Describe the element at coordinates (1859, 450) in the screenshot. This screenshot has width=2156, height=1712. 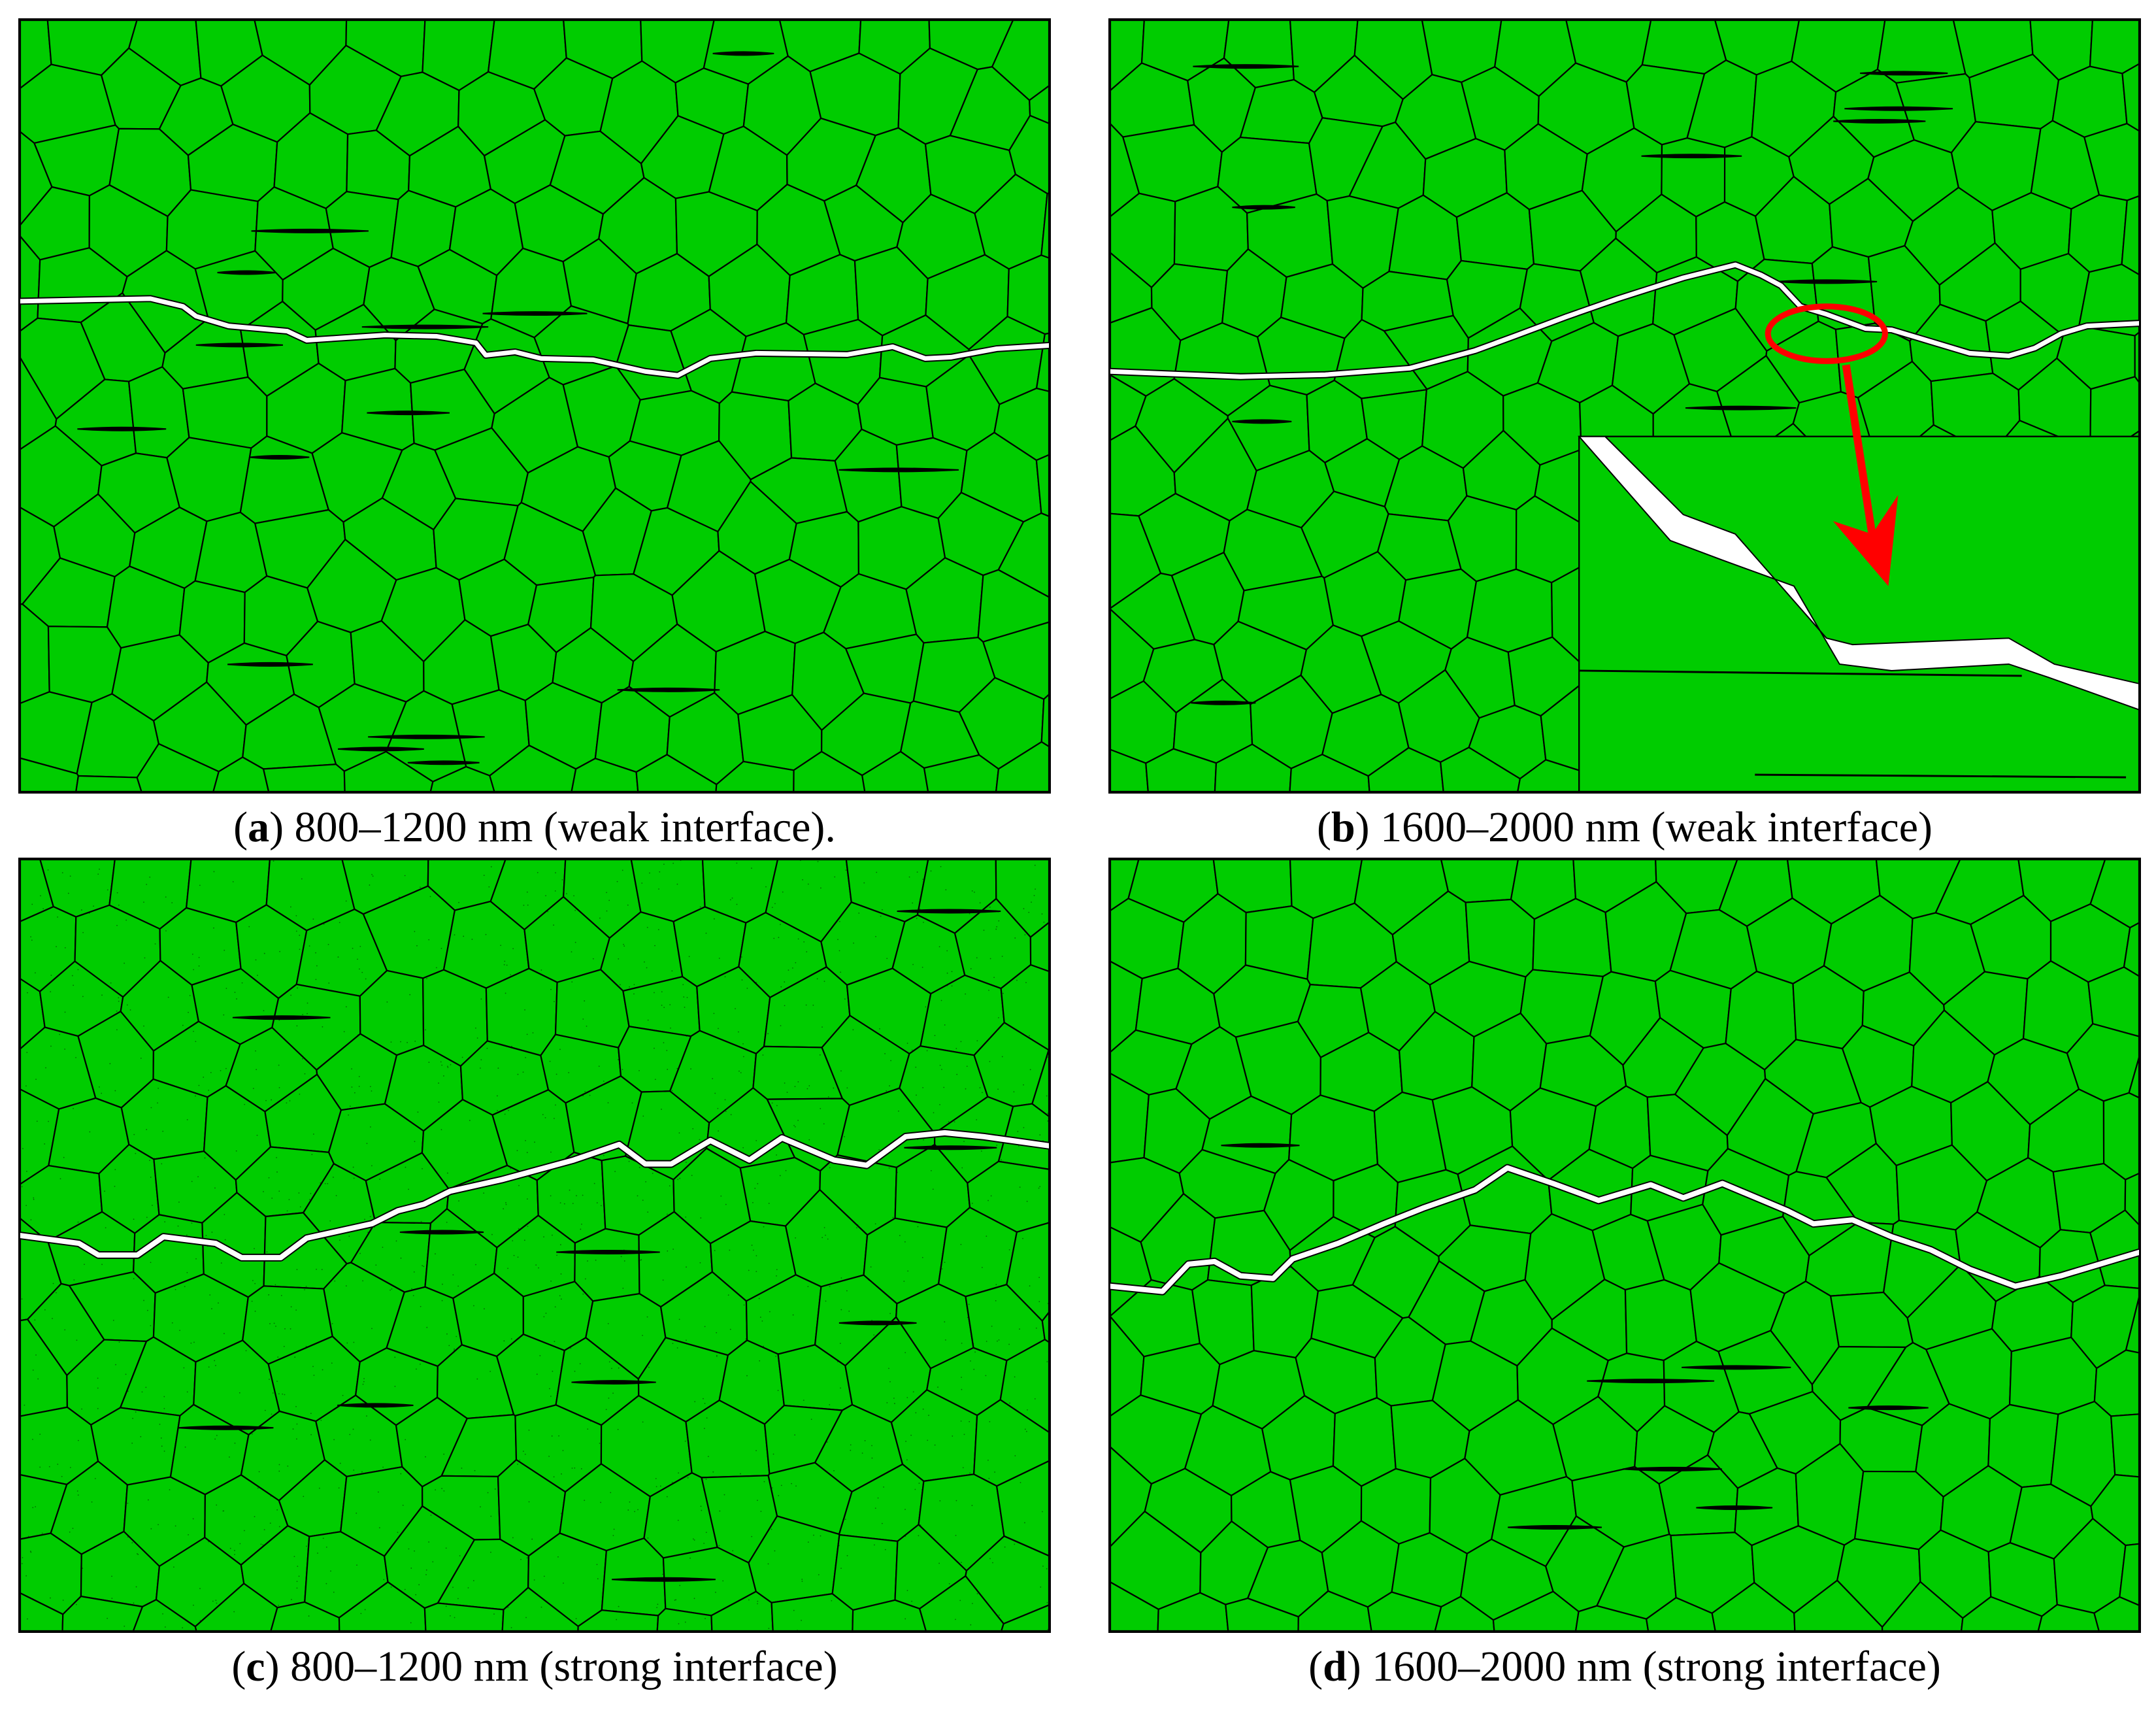
I see `zoom-arrow-shaft` at that location.